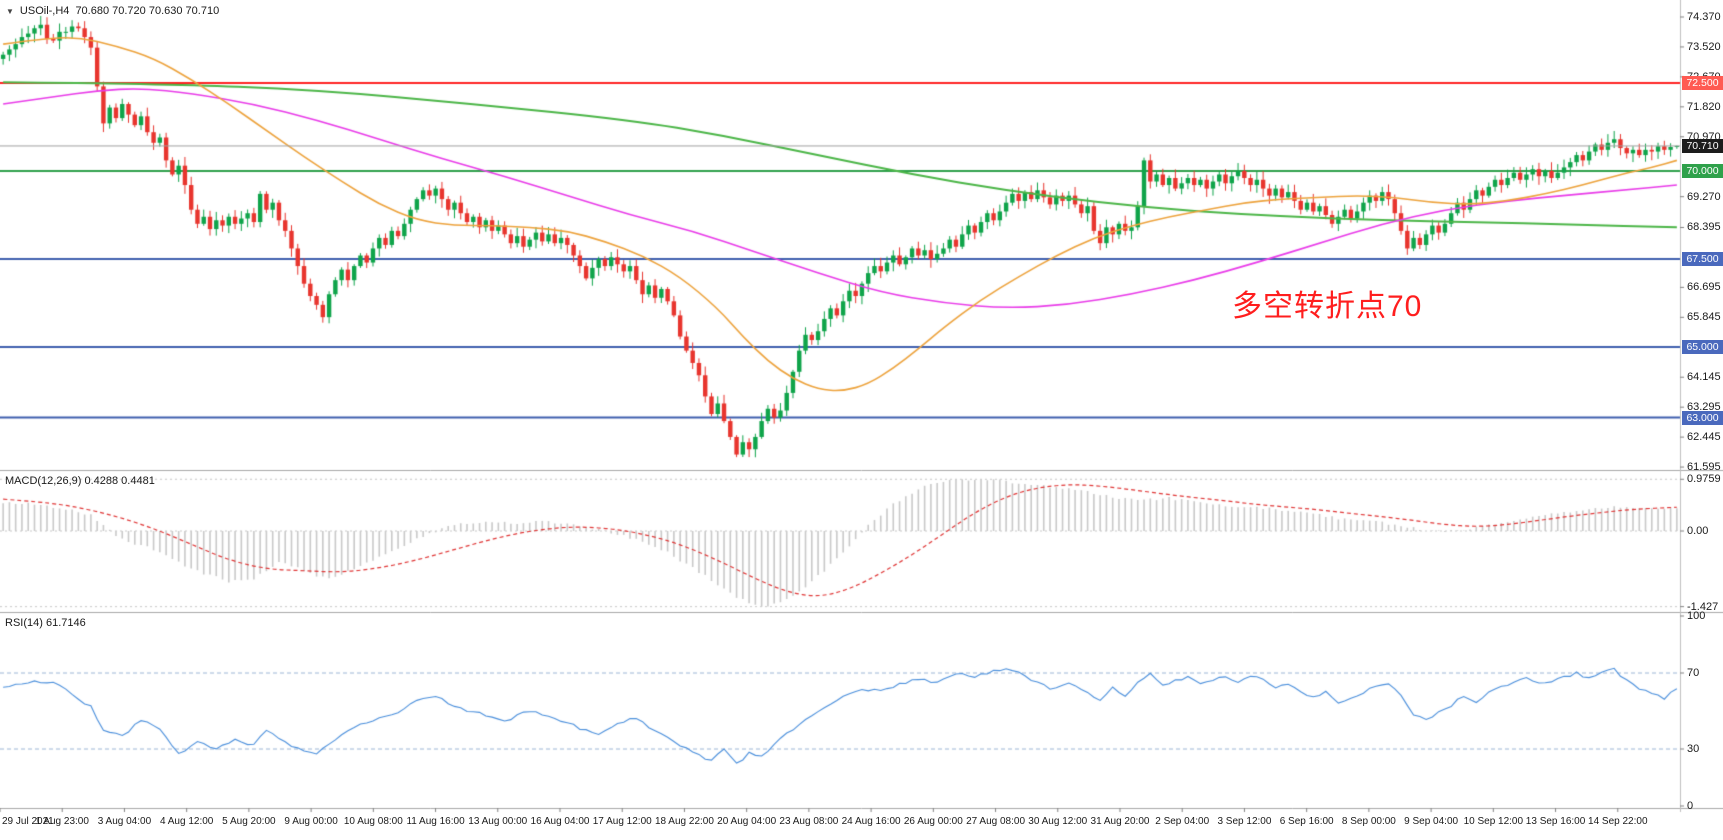 This screenshot has width=1723, height=840. I want to click on price-axis-tick: 63.295, so click(1704, 407).